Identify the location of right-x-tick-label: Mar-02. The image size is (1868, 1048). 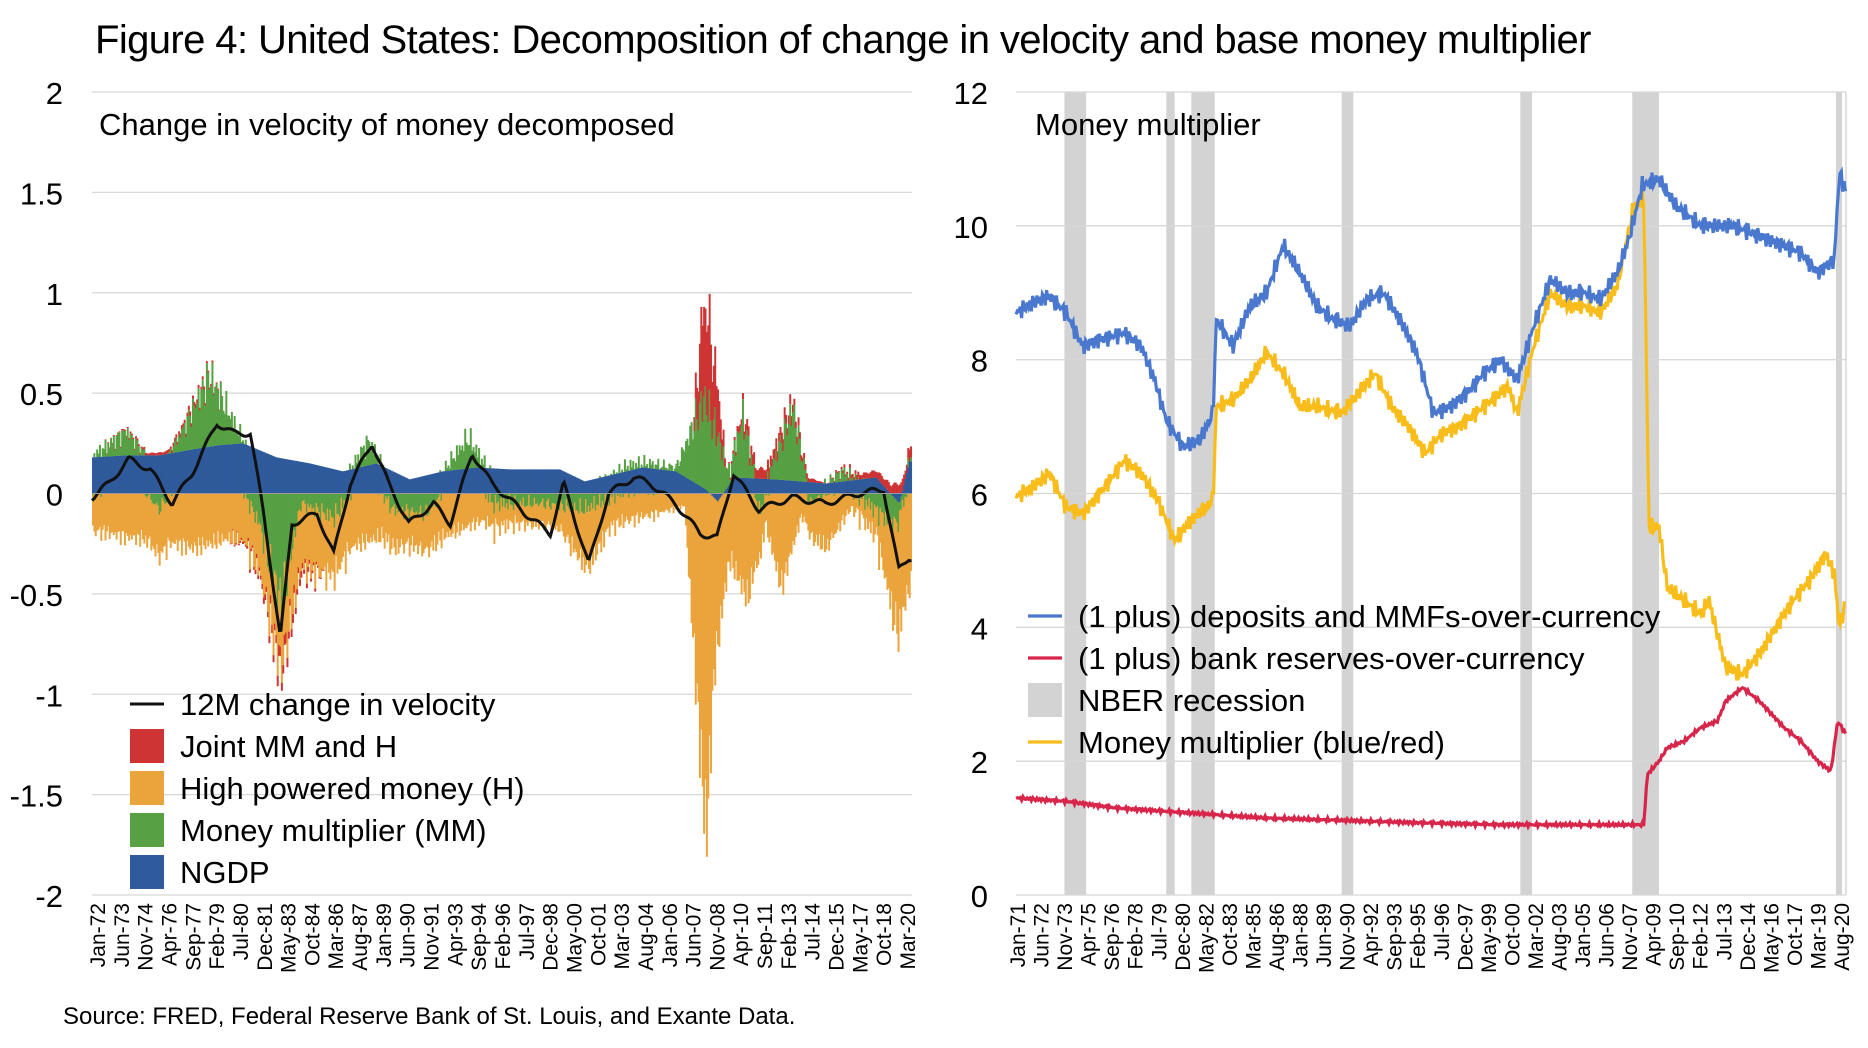
(1536, 936).